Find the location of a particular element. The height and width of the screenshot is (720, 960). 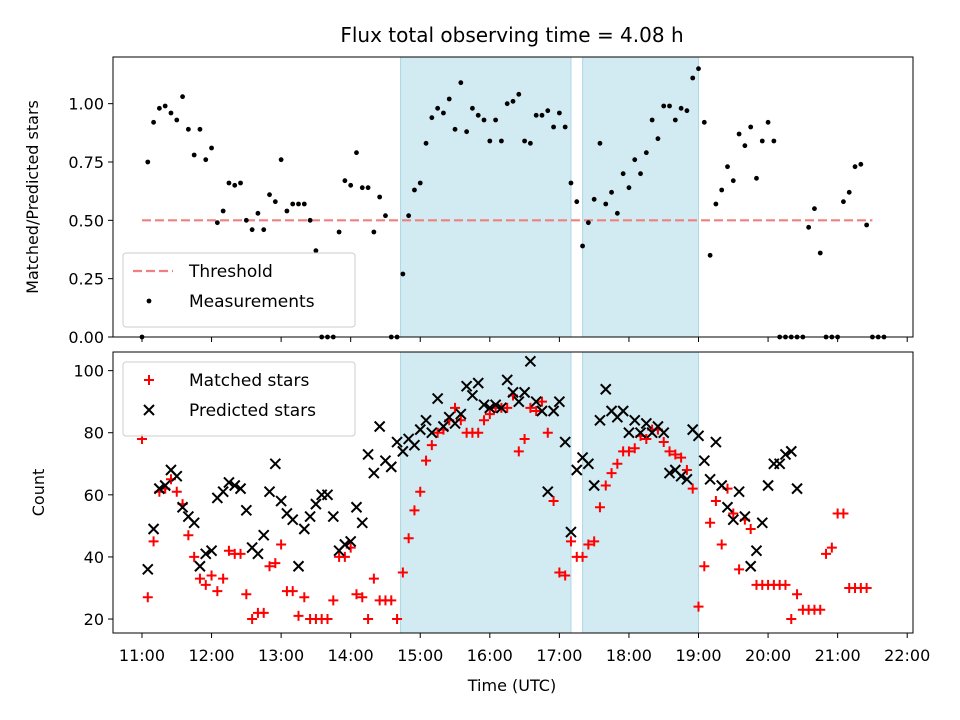

y-tick-label: 100 is located at coordinates (88, 371).